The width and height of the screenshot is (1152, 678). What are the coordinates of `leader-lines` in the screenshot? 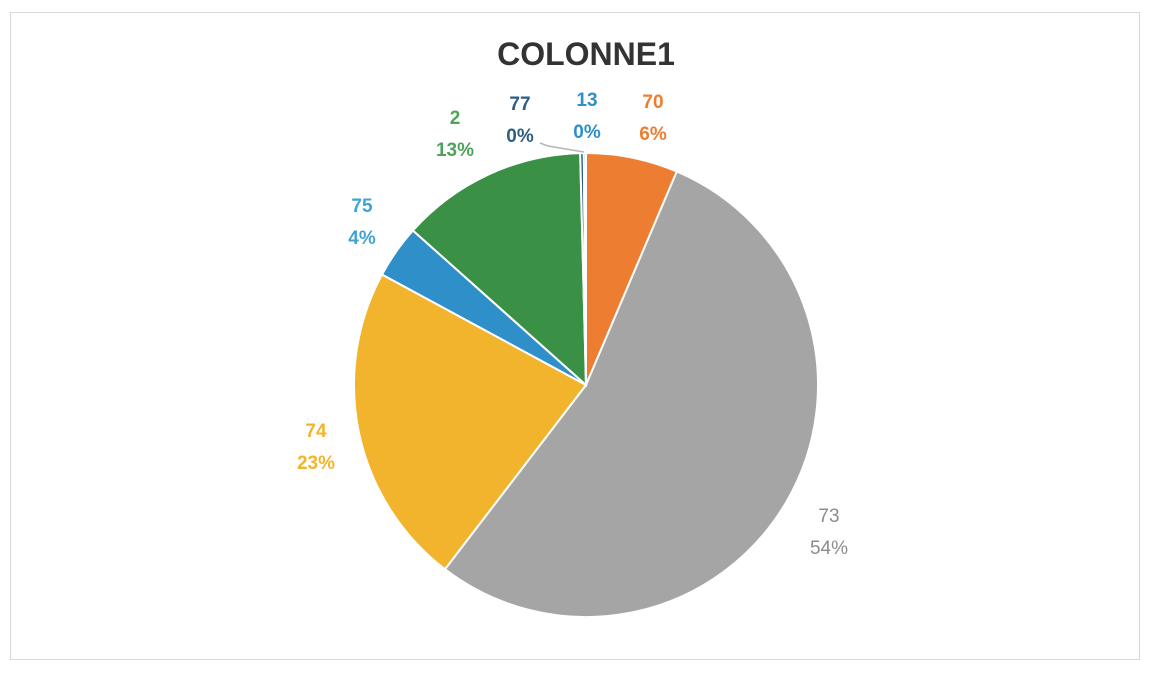 It's located at (562, 147).